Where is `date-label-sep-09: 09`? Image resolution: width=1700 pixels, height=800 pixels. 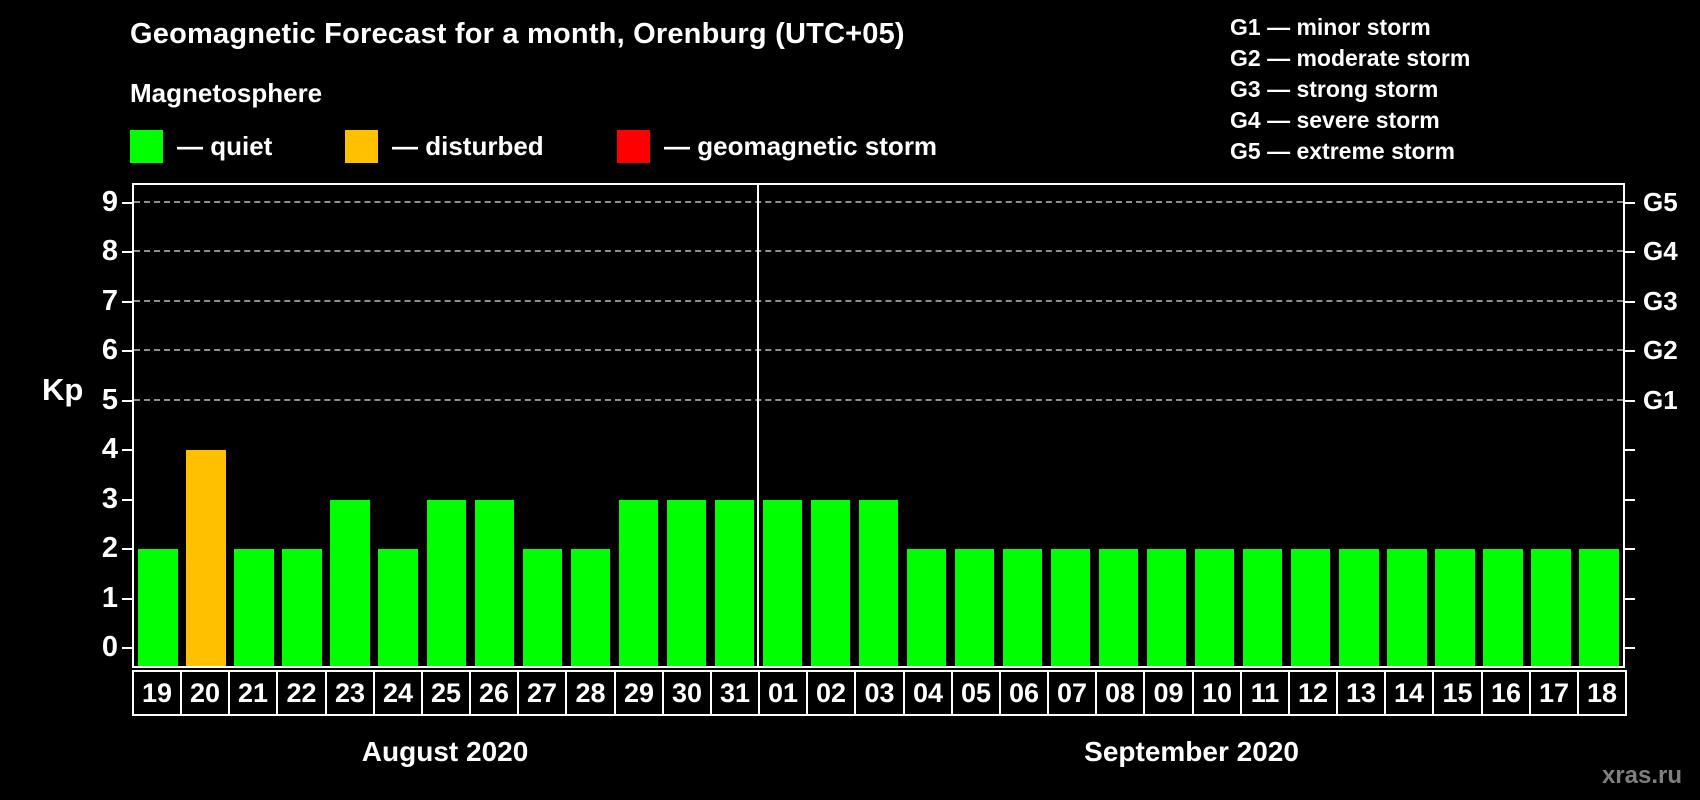 date-label-sep-09: 09 is located at coordinates (1168, 693).